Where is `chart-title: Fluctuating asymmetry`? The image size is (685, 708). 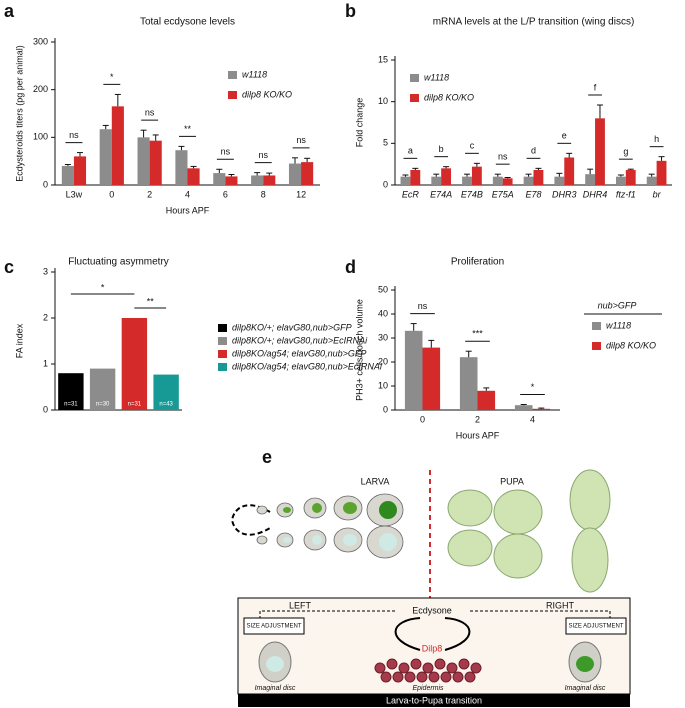
chart-title: Fluctuating asymmetry is located at coordinates (118, 262).